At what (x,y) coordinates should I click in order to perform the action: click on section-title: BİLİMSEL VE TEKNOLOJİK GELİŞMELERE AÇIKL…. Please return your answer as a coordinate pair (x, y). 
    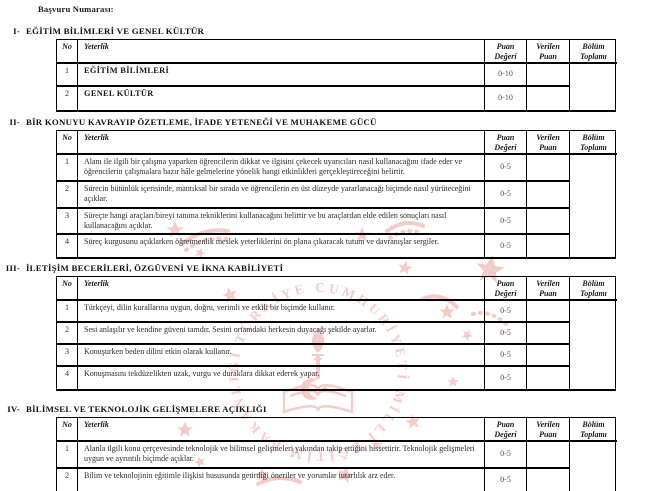
    Looking at the image, I should click on (146, 409).